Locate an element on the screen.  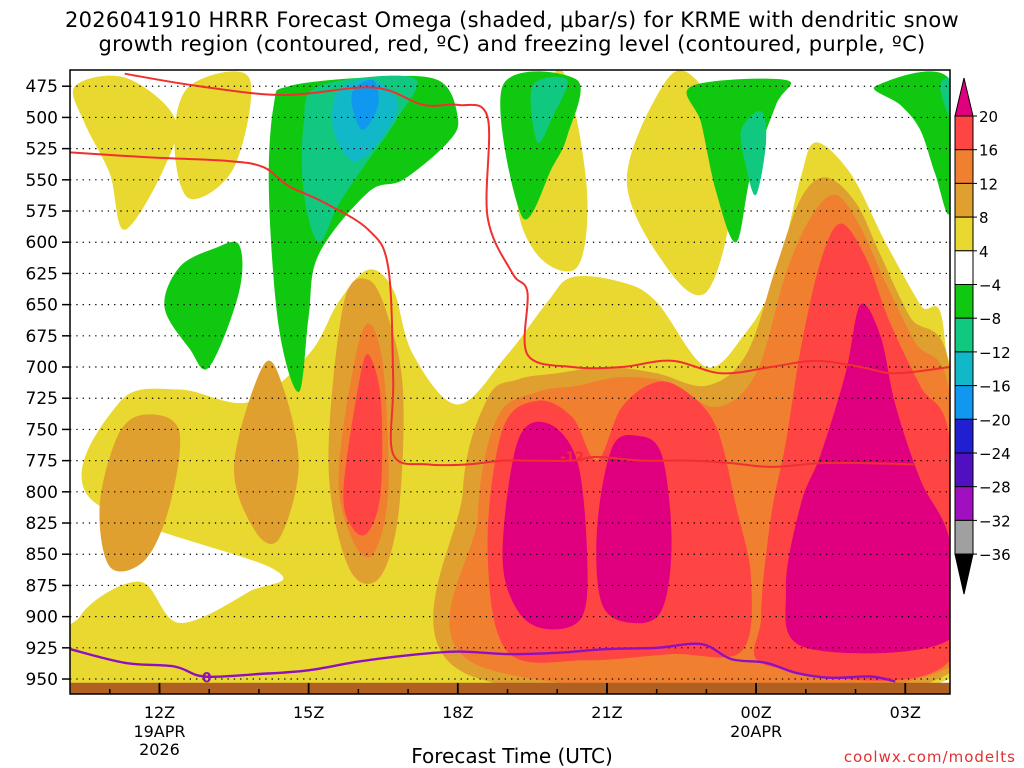
colorbar-label-5: −4 is located at coordinates (990, 286).